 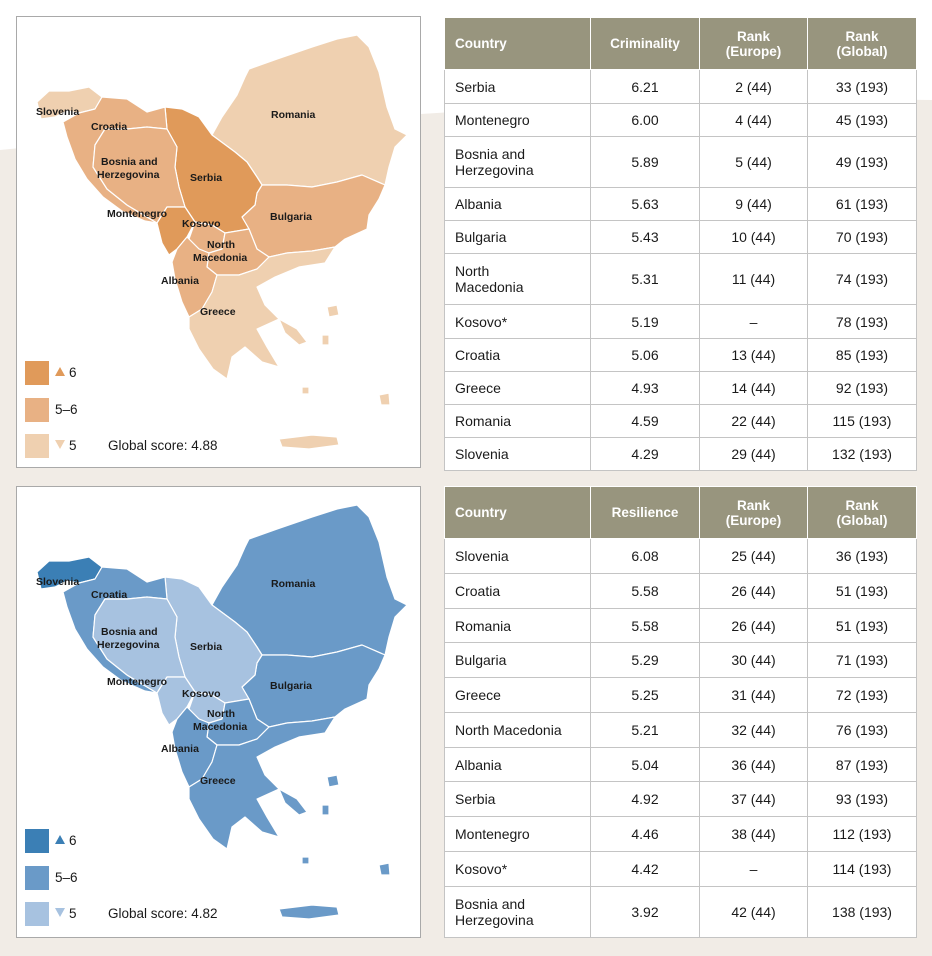 I want to click on legend-mid-label: 5–6, so click(x=66, y=877).